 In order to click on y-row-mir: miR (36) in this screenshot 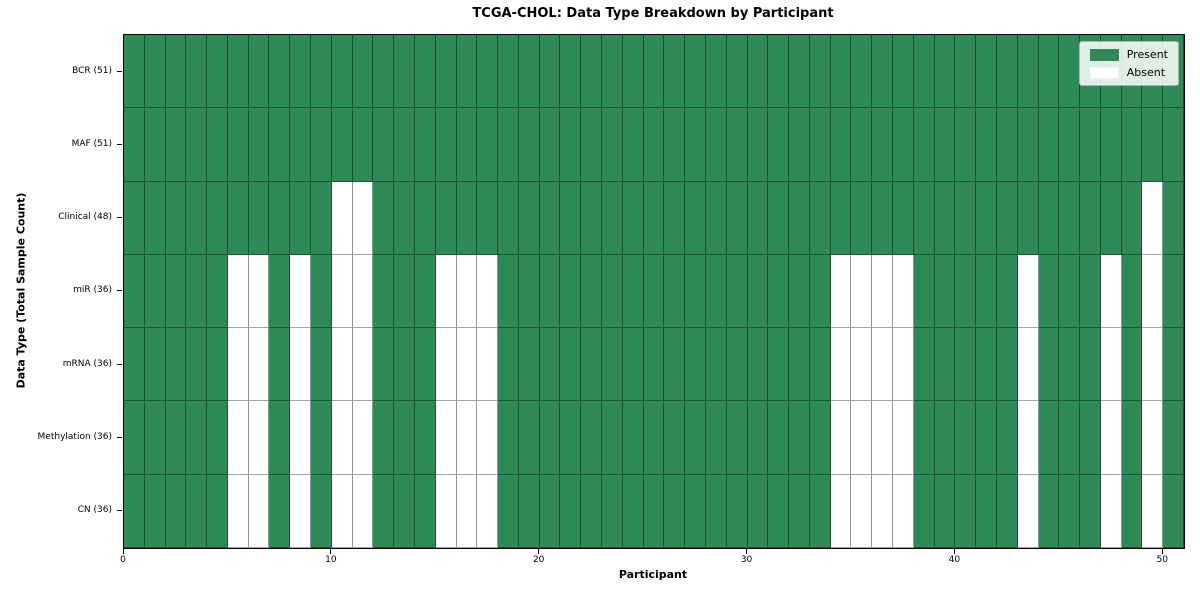, I will do `click(61, 290)`.